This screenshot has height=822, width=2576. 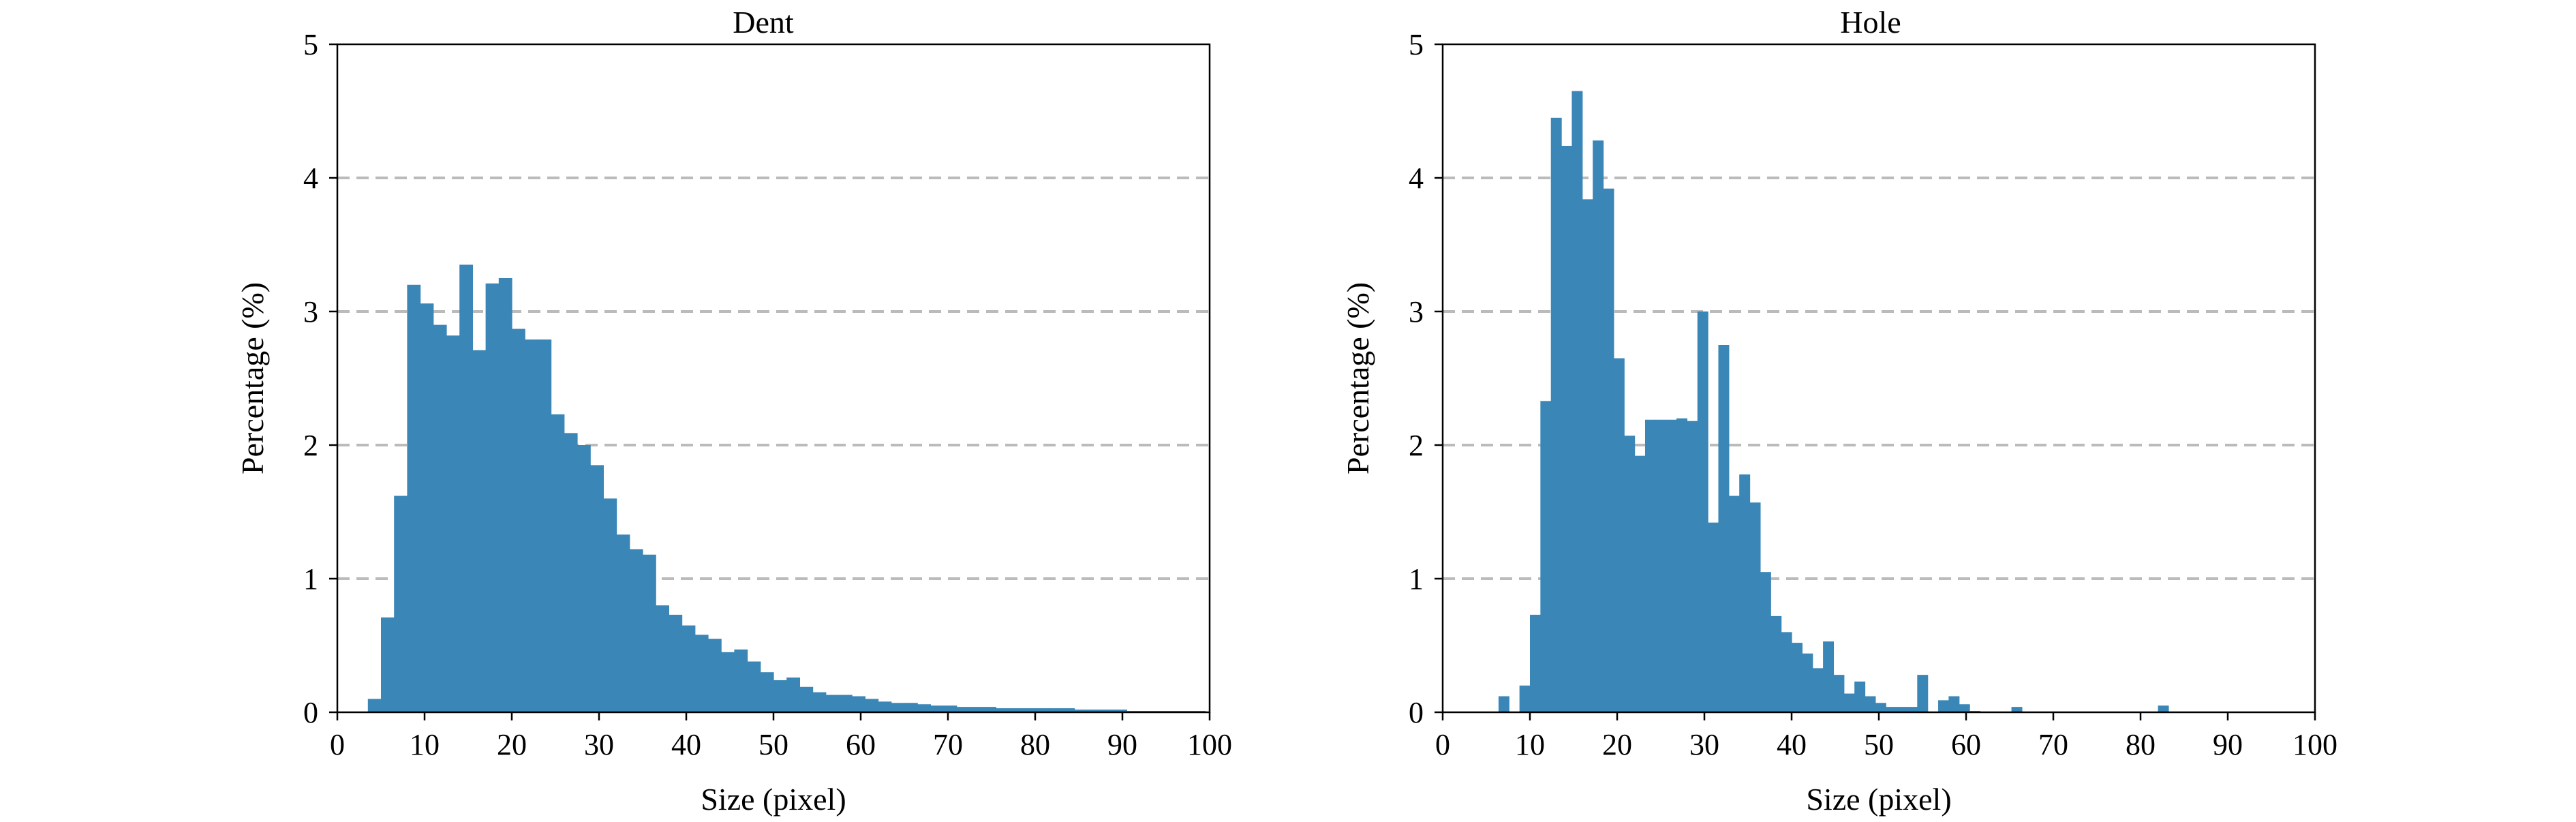 I want to click on hole-y-tick-label: 3, so click(x=1417, y=312).